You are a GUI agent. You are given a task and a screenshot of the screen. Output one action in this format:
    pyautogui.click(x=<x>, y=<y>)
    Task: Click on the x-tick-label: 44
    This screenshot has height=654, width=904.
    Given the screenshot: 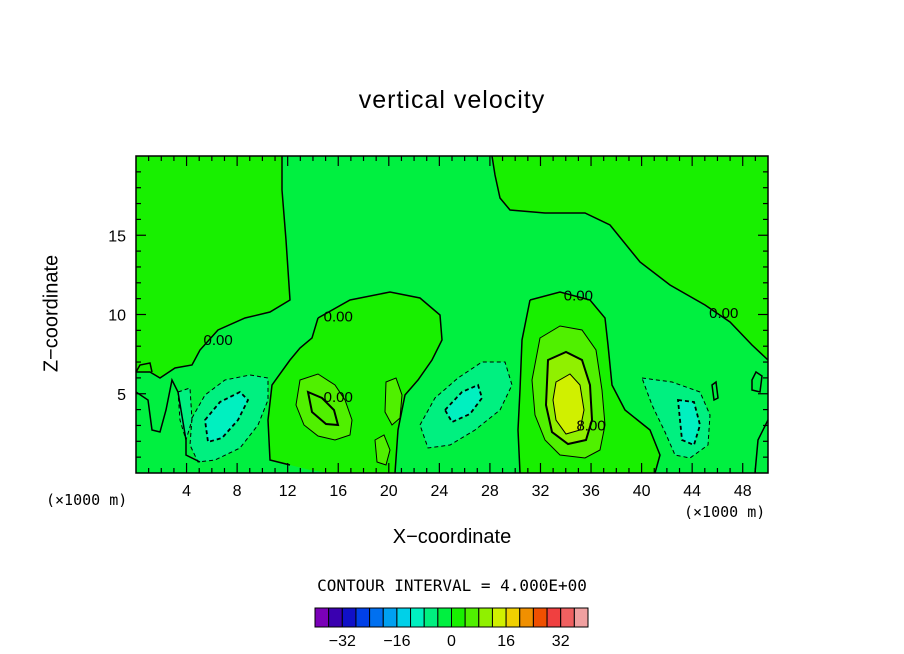 What is the action you would take?
    pyautogui.click(x=692, y=491)
    